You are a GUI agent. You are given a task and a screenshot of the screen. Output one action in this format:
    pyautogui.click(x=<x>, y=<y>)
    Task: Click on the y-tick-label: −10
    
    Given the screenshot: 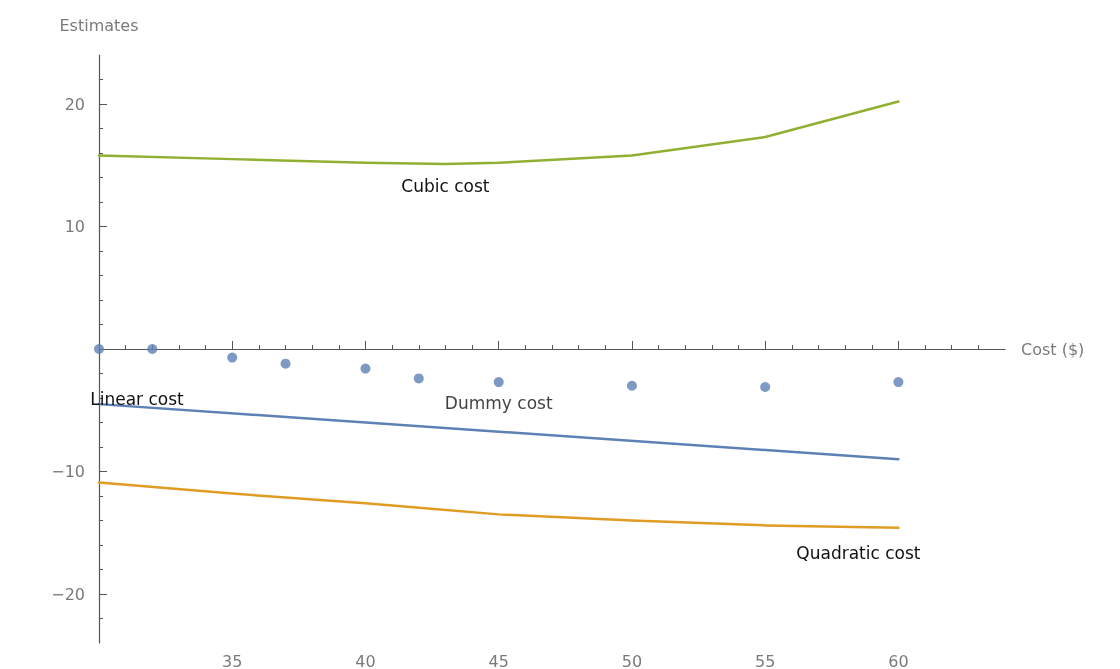 What is the action you would take?
    pyautogui.click(x=68, y=471)
    